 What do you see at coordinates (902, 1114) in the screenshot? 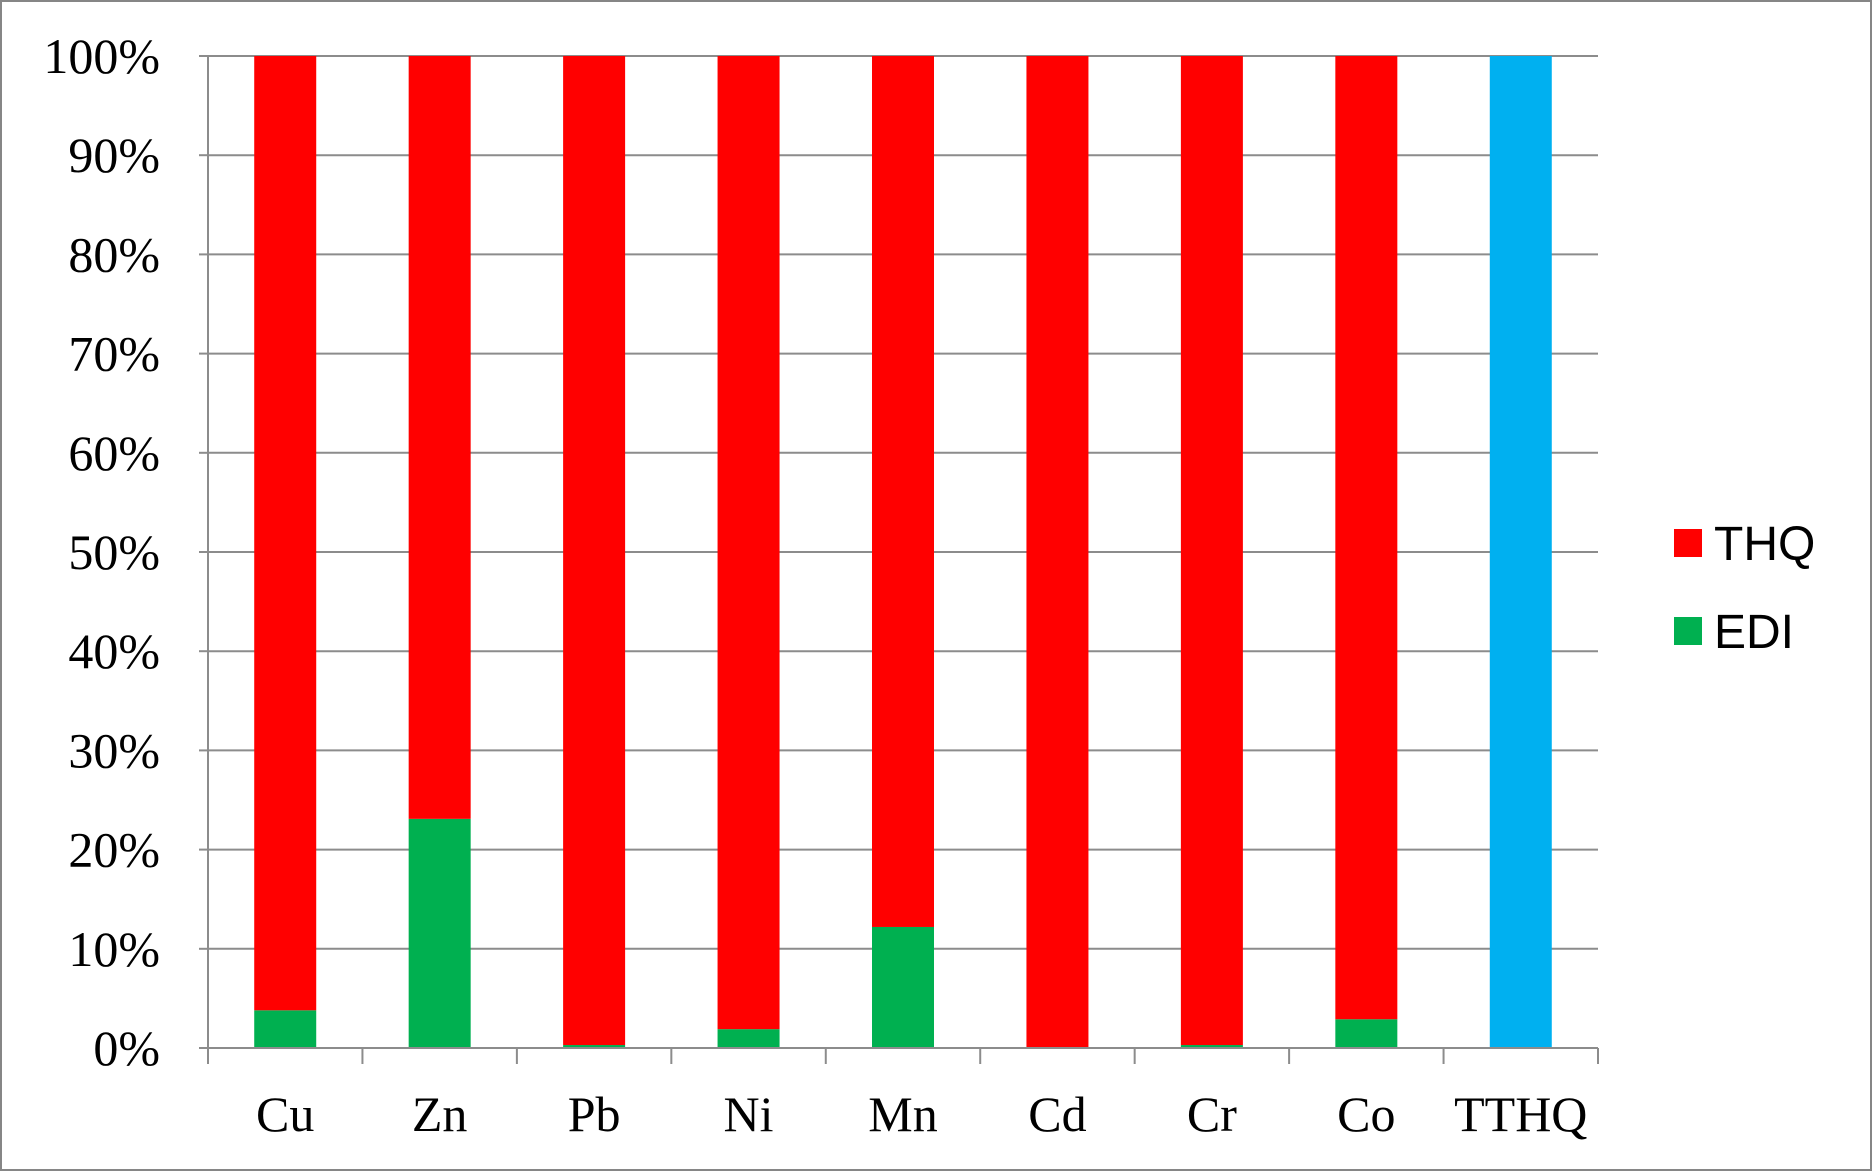
I see `x-tick-label: Mn` at bounding box center [902, 1114].